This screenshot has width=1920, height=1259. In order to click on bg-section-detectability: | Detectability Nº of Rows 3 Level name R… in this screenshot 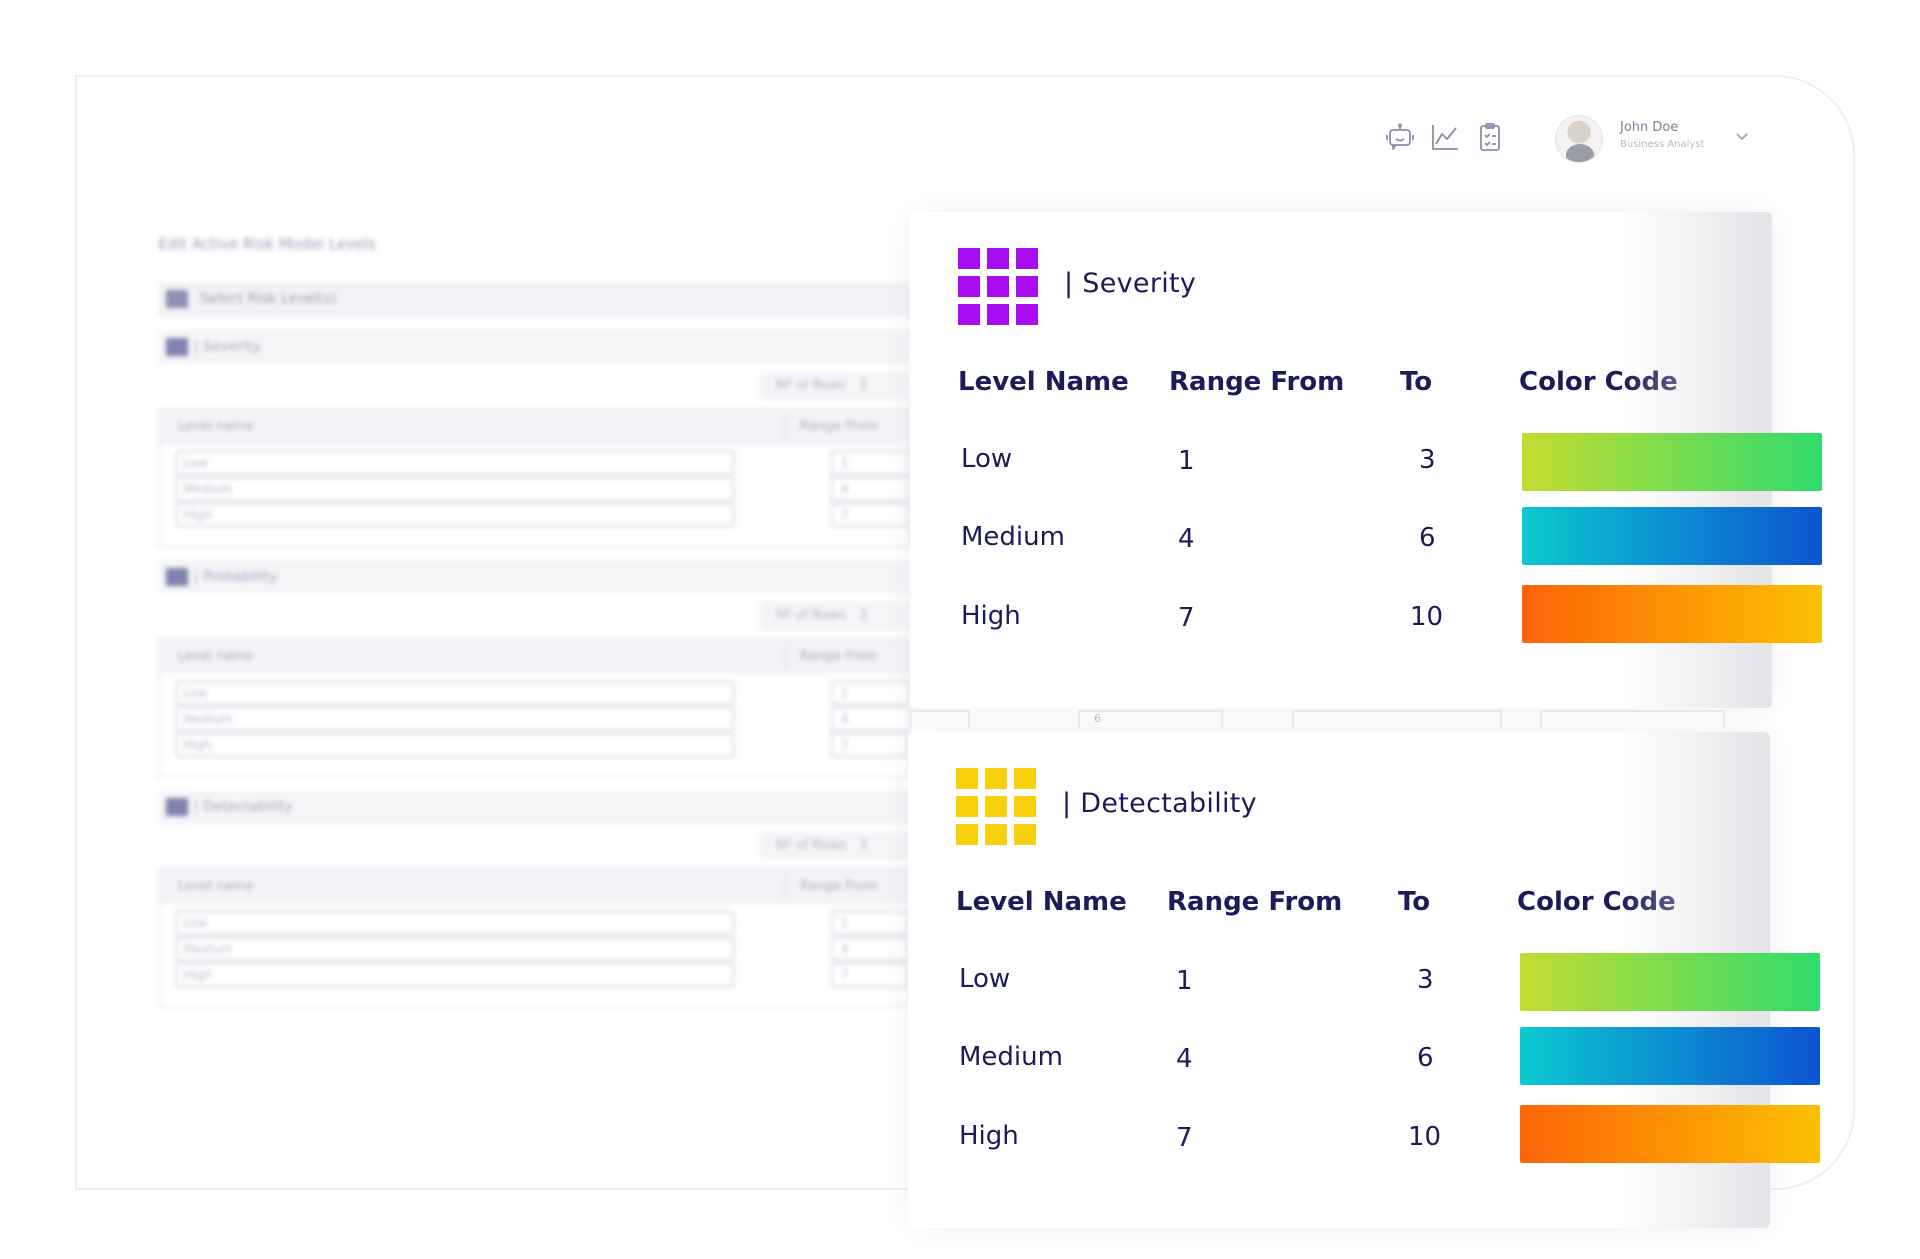, I will do `click(534, 902)`.